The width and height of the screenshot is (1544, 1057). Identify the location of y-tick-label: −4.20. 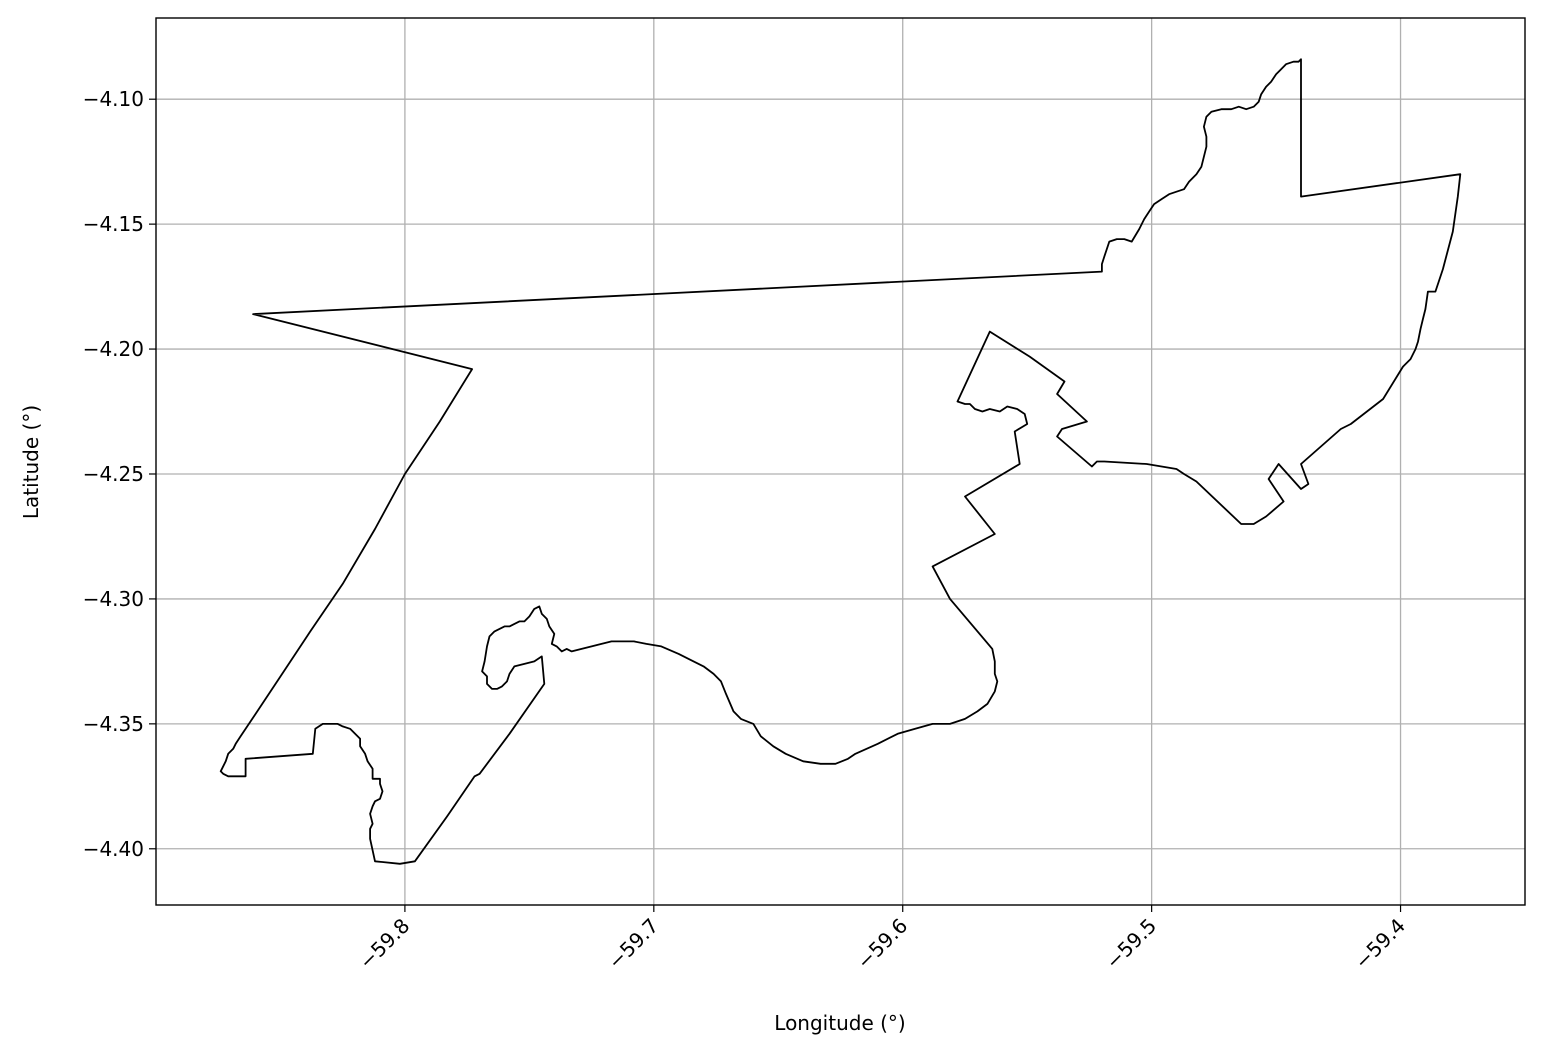
(113, 349).